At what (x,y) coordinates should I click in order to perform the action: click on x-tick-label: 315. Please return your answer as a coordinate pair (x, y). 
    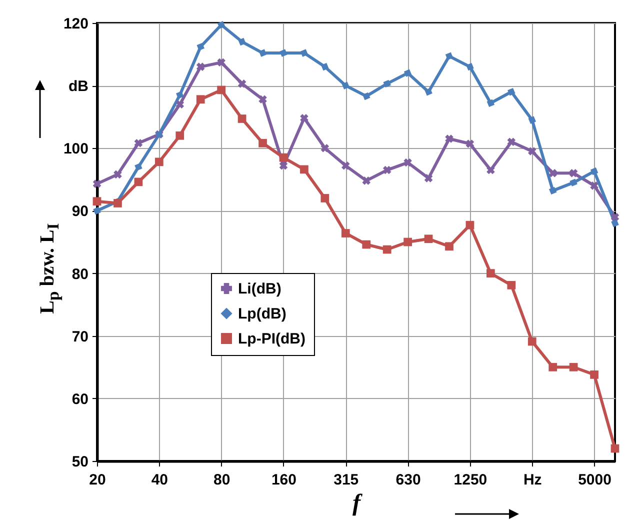
    Looking at the image, I should click on (346, 480).